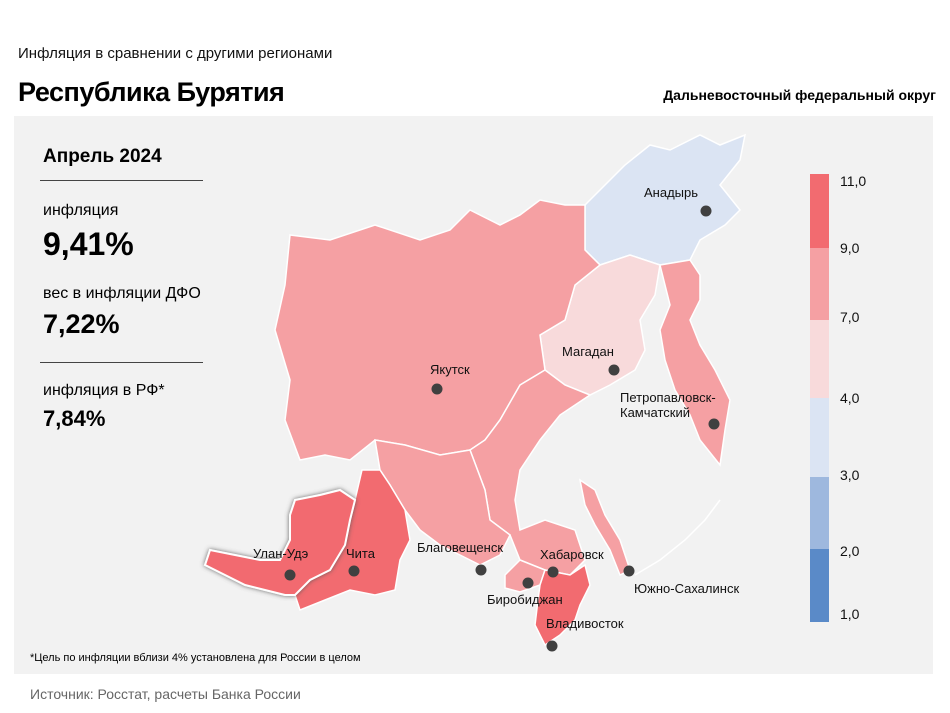 Image resolution: width=950 pixels, height=713 pixels. What do you see at coordinates (102, 156) in the screenshot?
I see `period-label: Апрель 2024` at bounding box center [102, 156].